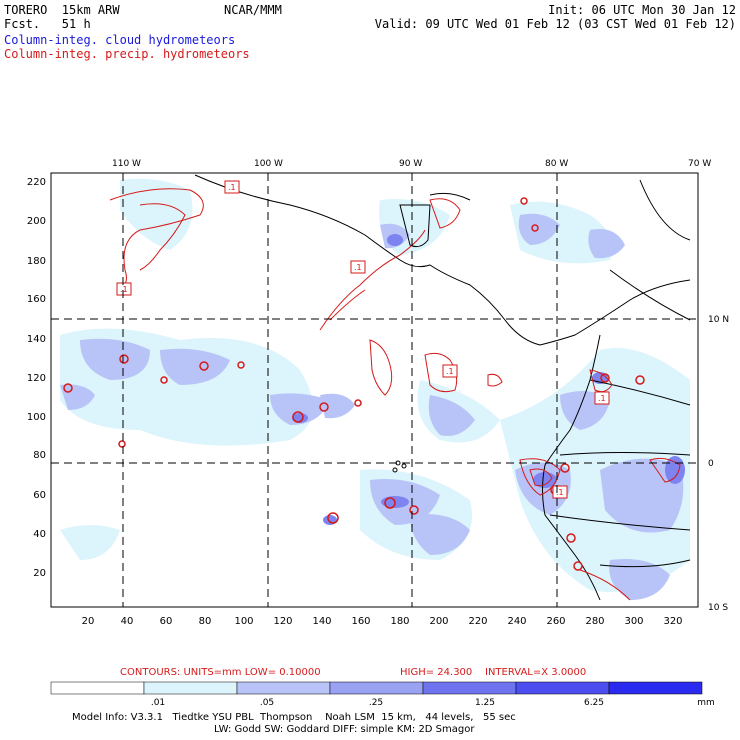 This screenshot has width=740, height=740. What do you see at coordinates (477, 621) in the screenshot?
I see `x-label: 220` at bounding box center [477, 621].